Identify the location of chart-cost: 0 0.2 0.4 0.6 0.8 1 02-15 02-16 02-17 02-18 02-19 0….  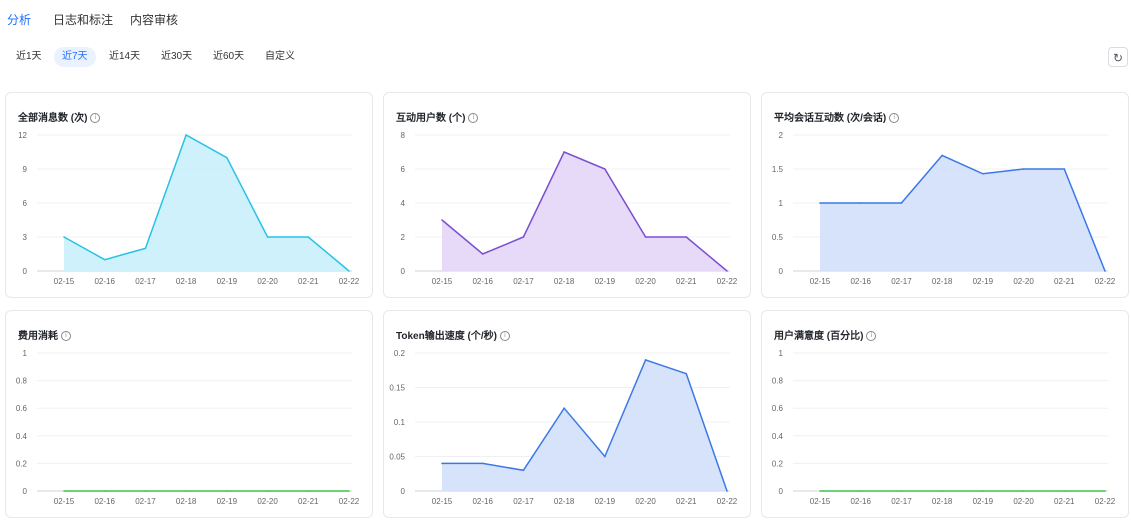
(188, 427).